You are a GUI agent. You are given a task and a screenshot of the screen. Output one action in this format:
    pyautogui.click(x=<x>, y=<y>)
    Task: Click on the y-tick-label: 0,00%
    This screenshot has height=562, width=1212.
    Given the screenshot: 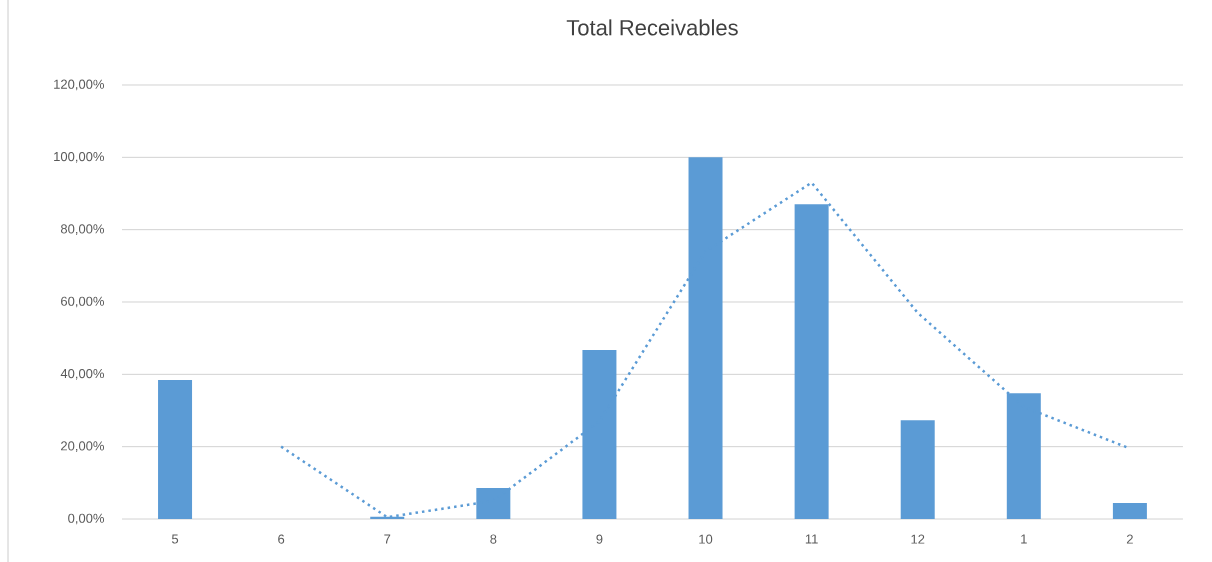 What is the action you would take?
    pyautogui.click(x=86, y=519)
    